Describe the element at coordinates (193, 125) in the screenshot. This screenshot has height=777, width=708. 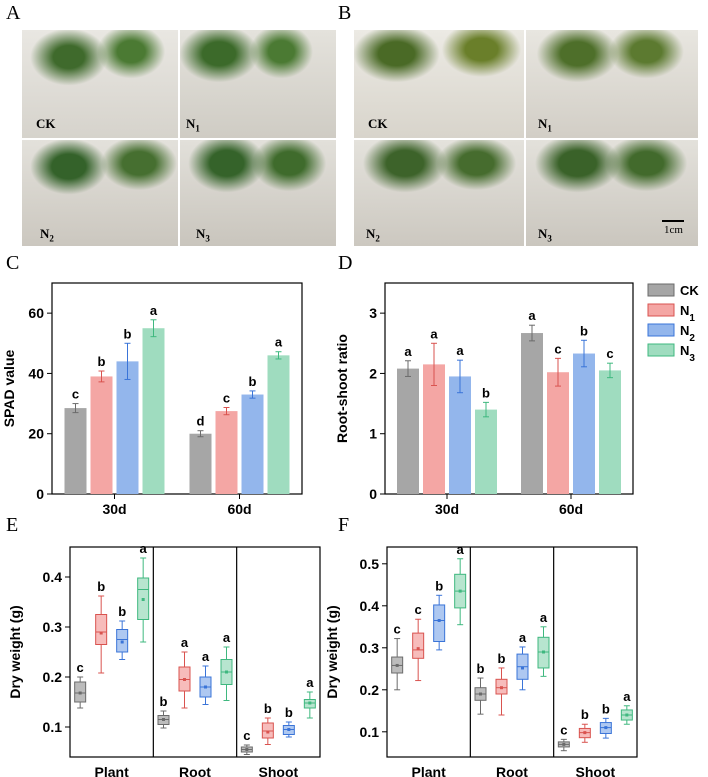
I see `photo-label: N1` at that location.